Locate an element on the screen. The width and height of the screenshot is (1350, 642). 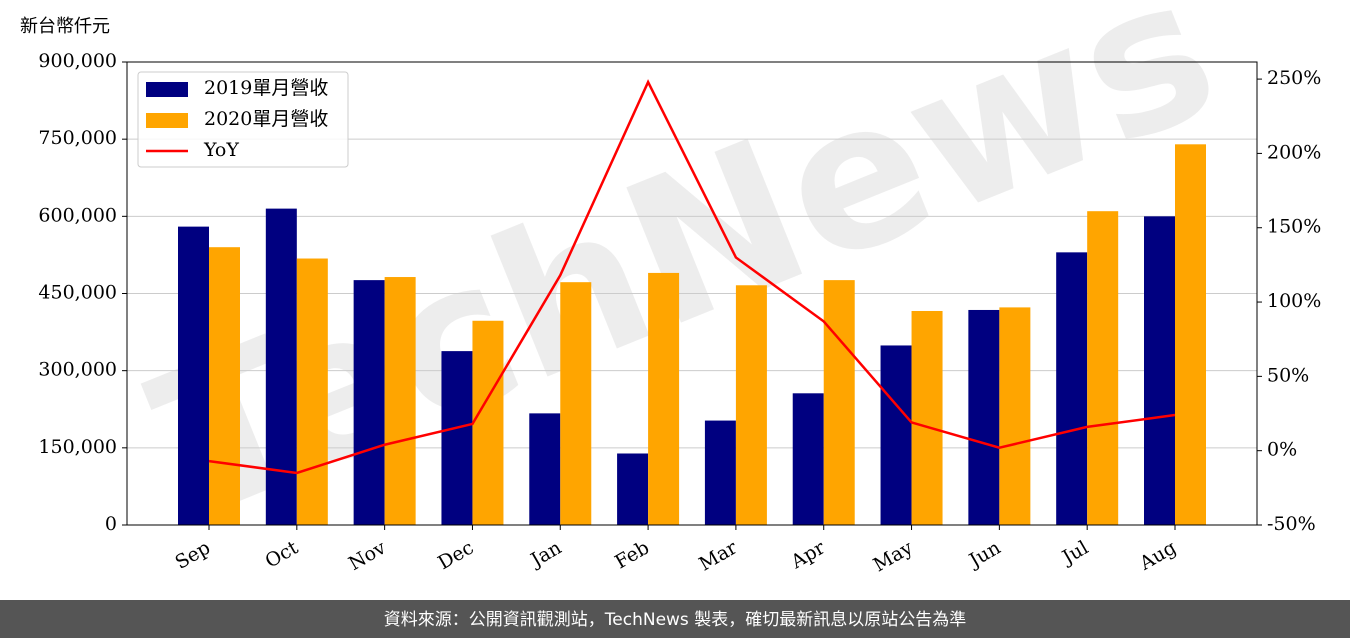
y-tick-label: 150,000 is located at coordinates (77, 447).